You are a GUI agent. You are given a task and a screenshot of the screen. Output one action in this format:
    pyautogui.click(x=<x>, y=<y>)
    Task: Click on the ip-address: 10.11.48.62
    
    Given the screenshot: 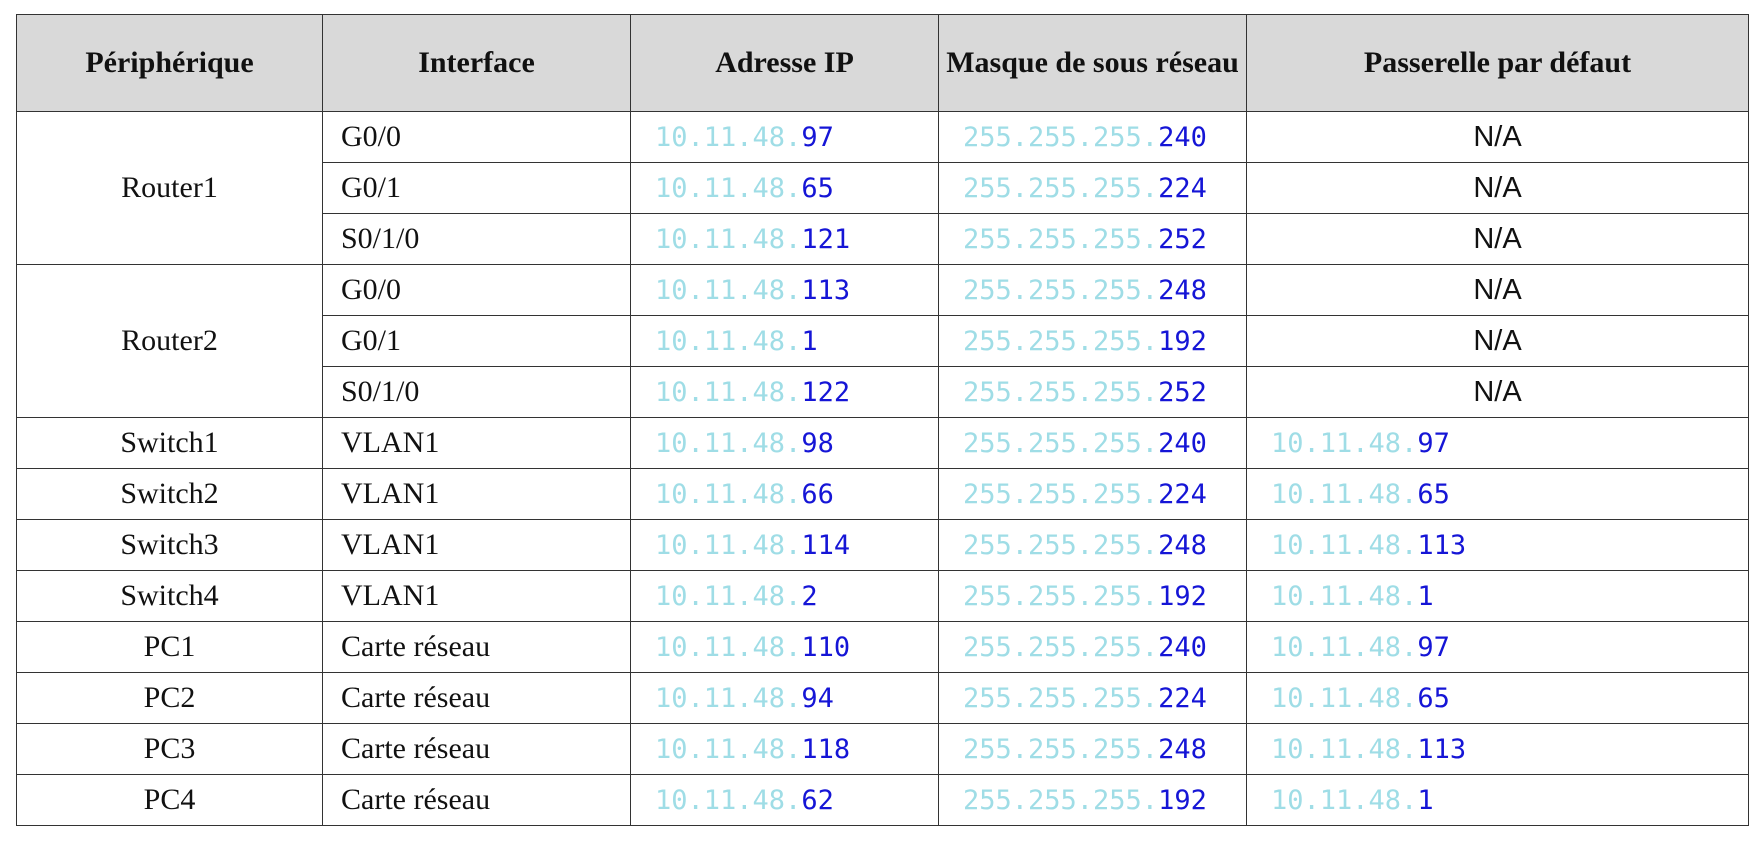 What is the action you would take?
    pyautogui.click(x=784, y=800)
    